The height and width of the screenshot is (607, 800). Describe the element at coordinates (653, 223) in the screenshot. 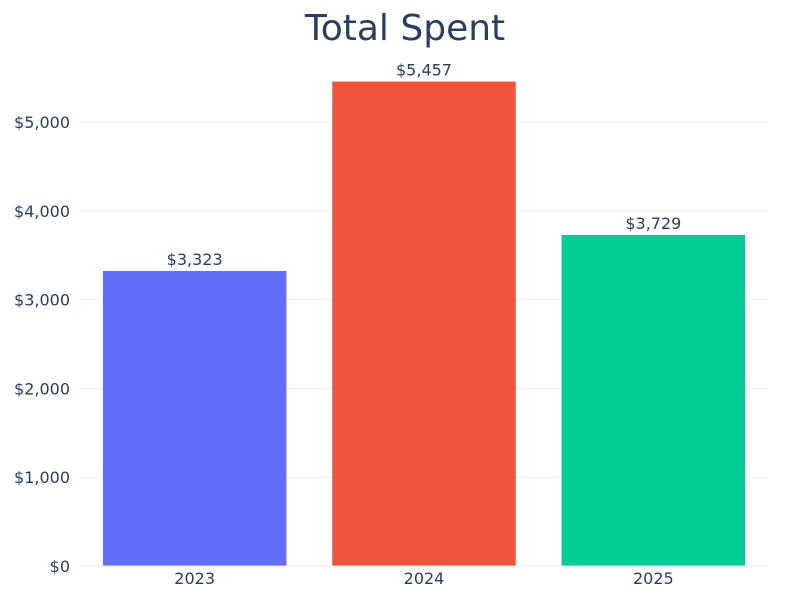

I see `data-label: $3,729` at that location.